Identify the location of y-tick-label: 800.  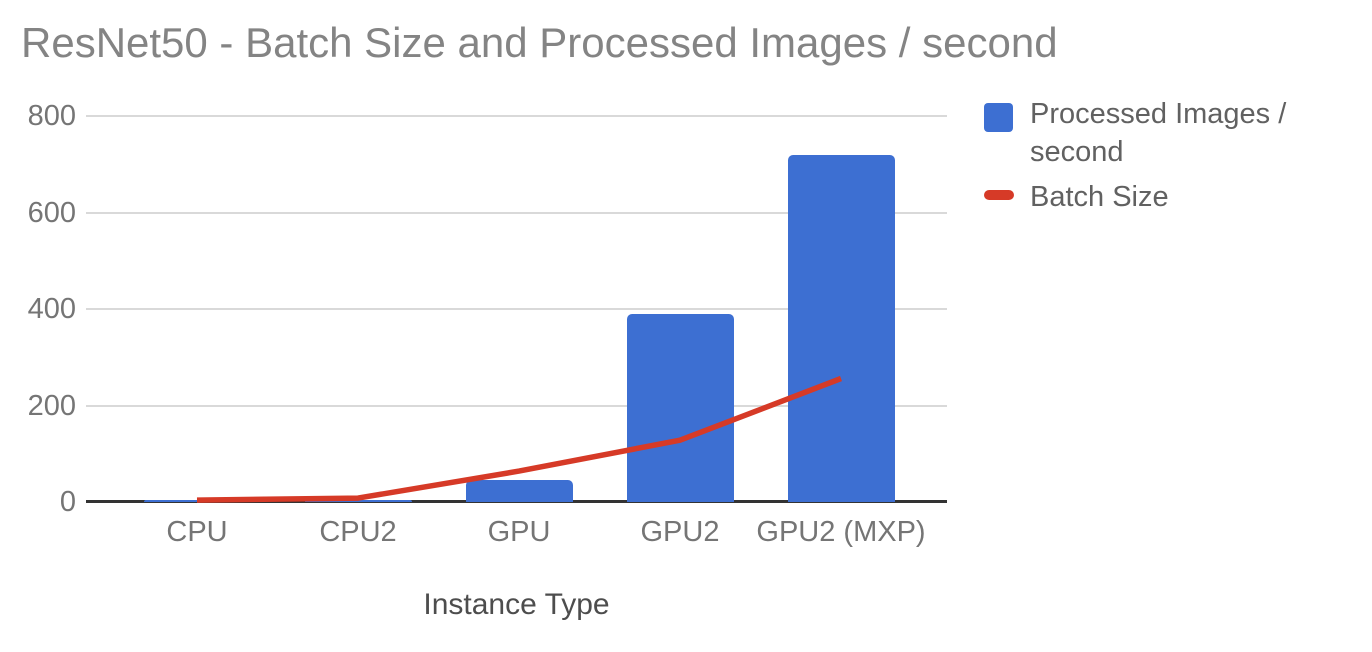
(51, 116).